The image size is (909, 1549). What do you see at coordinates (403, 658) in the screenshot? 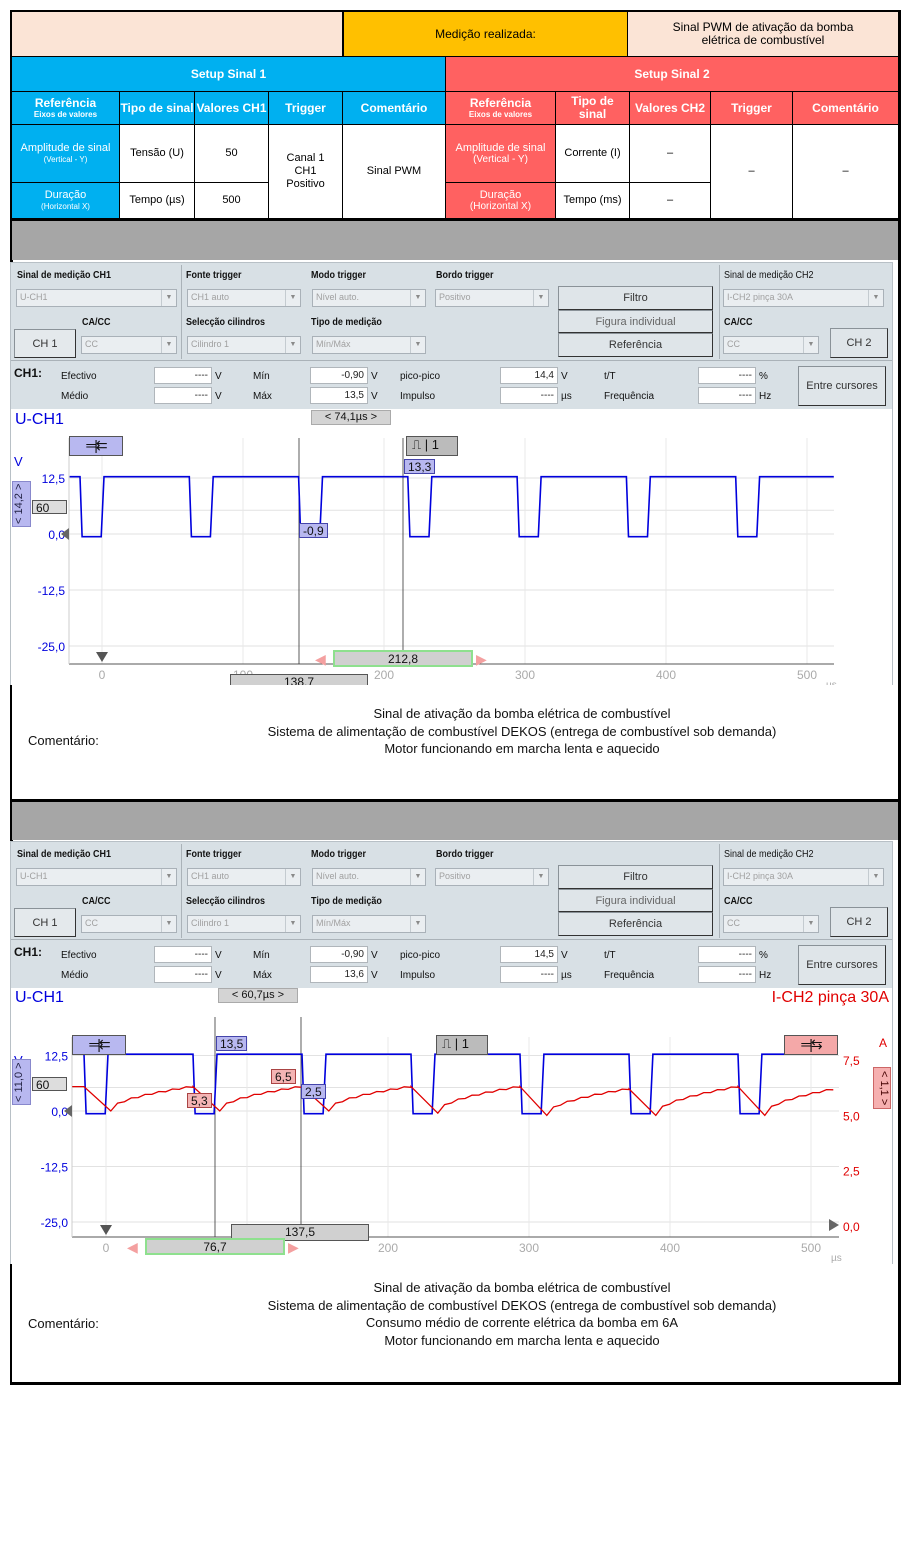
I see `cursor-b-time: 212,8` at bounding box center [403, 658].